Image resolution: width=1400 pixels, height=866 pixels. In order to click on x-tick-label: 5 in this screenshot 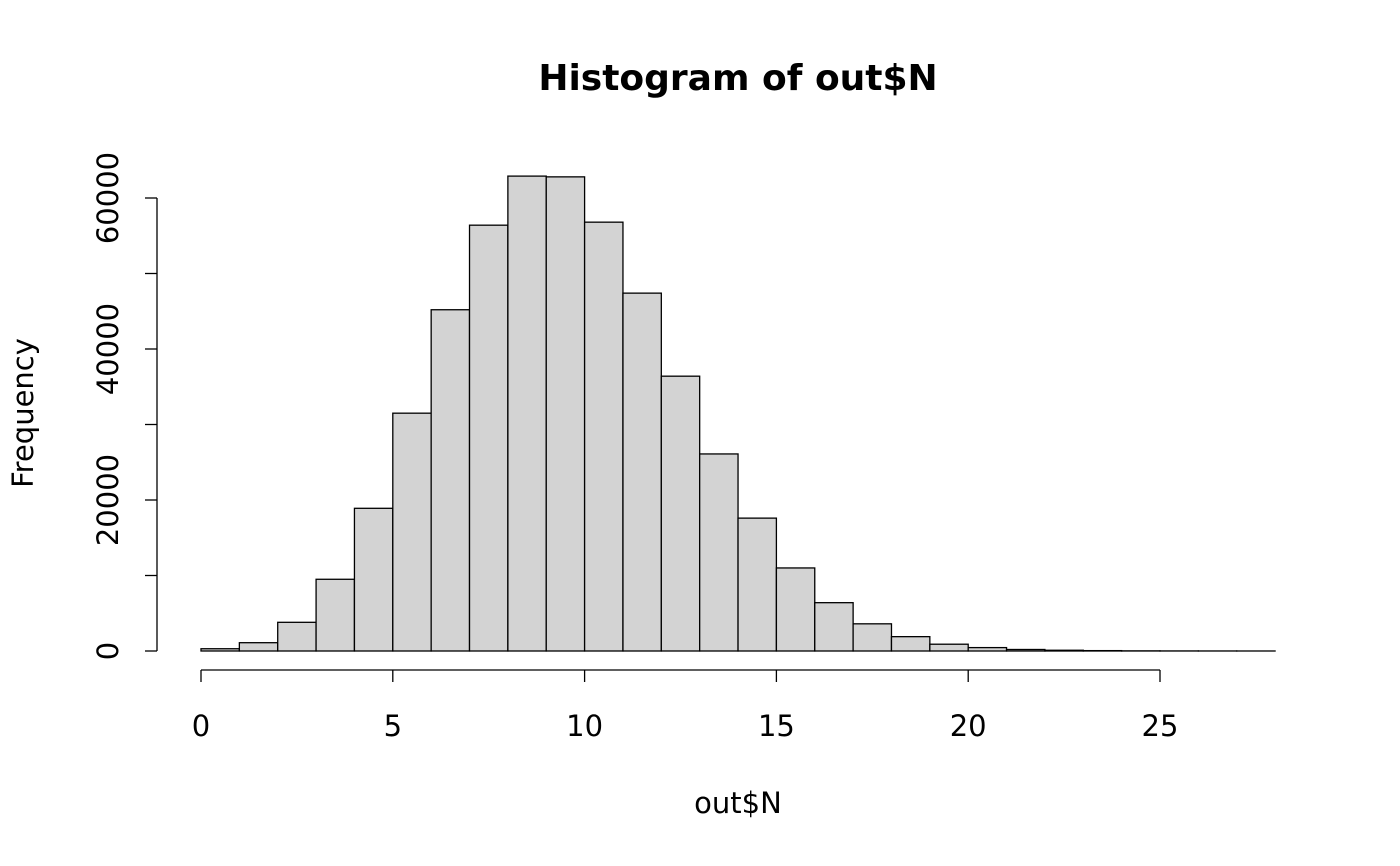, I will do `click(393, 726)`.